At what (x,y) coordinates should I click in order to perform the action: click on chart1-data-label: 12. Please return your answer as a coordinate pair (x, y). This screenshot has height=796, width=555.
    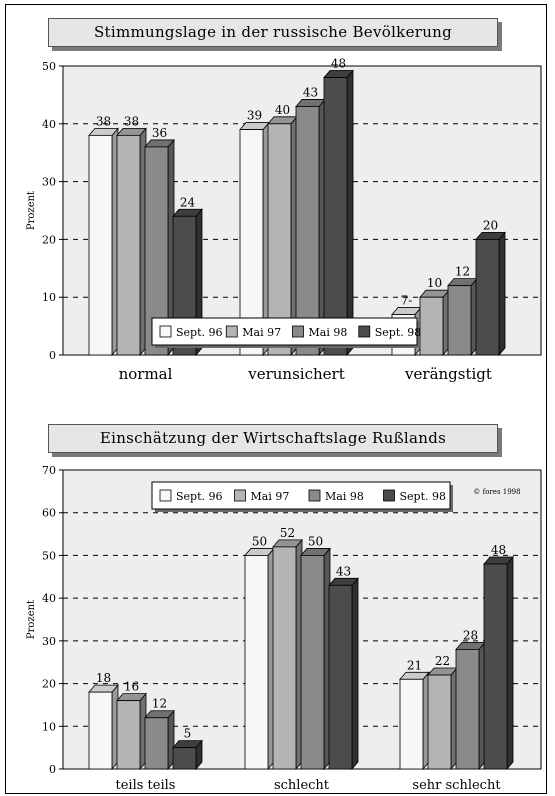
    Looking at the image, I should click on (462, 272).